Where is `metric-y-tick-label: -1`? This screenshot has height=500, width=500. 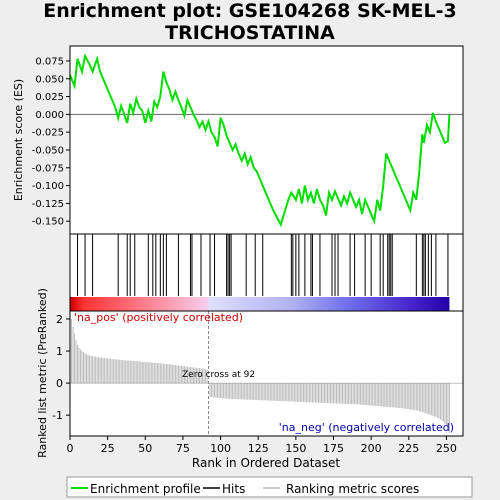 metric-y-tick-label: -1 is located at coordinates (57, 415).